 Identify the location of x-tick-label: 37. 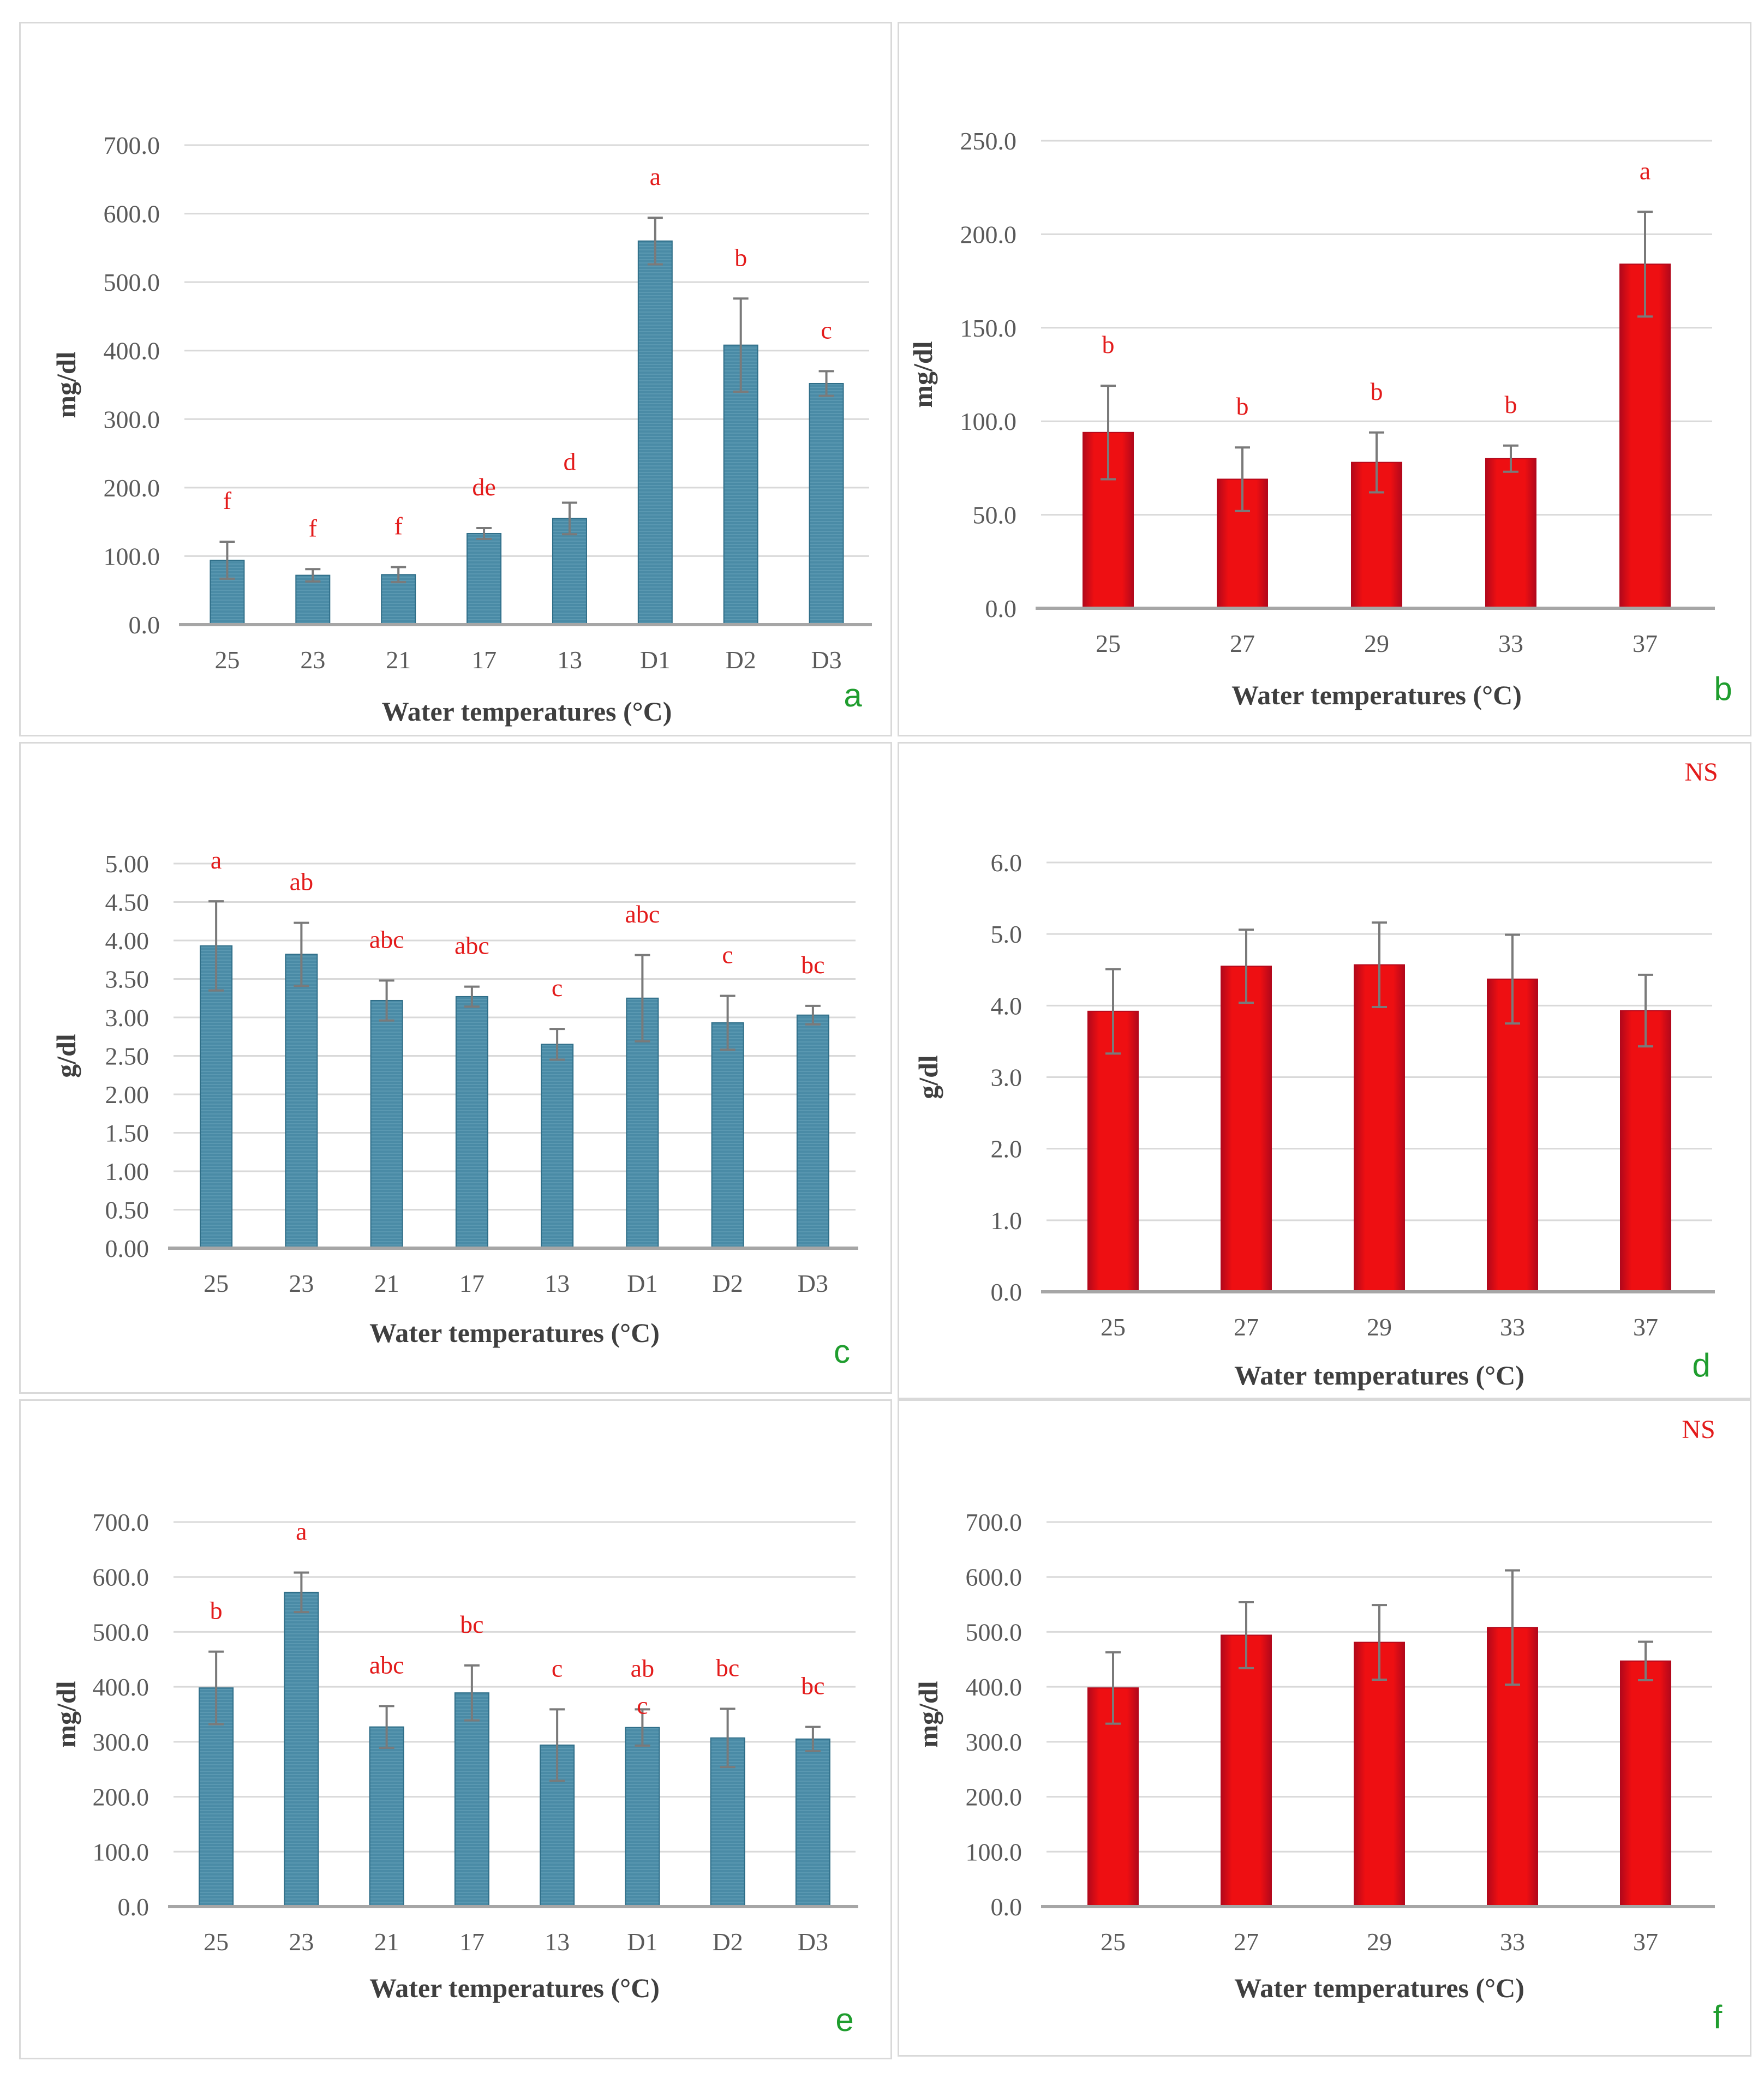
(1645, 1327).